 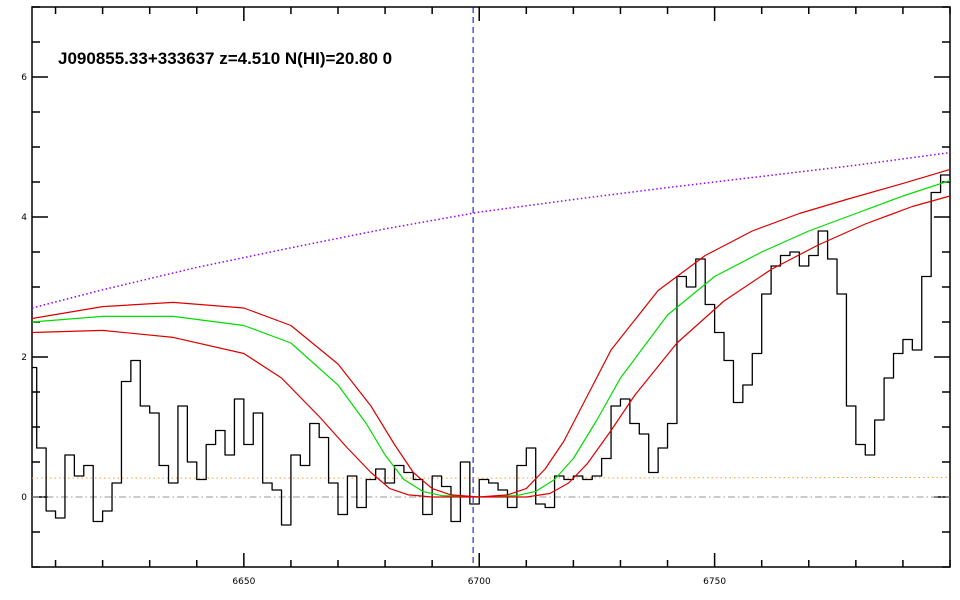 What do you see at coordinates (714, 582) in the screenshot?
I see `x-tick-label: 6750` at bounding box center [714, 582].